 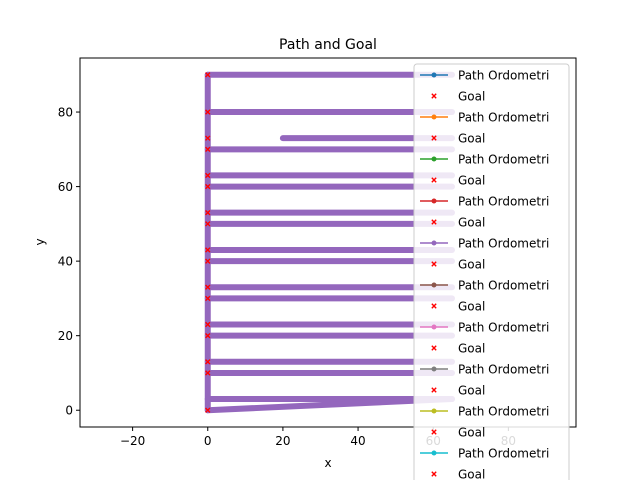 What do you see at coordinates (471, 223) in the screenshot?
I see `legend-label-7: Goal` at bounding box center [471, 223].